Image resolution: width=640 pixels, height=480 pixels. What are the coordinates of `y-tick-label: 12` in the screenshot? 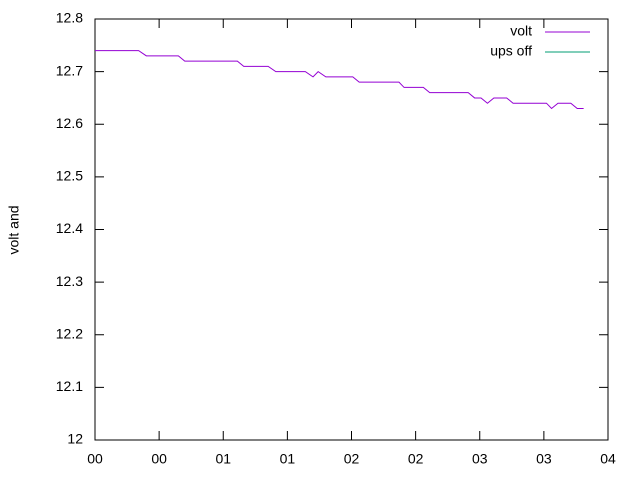 It's located at (75, 439).